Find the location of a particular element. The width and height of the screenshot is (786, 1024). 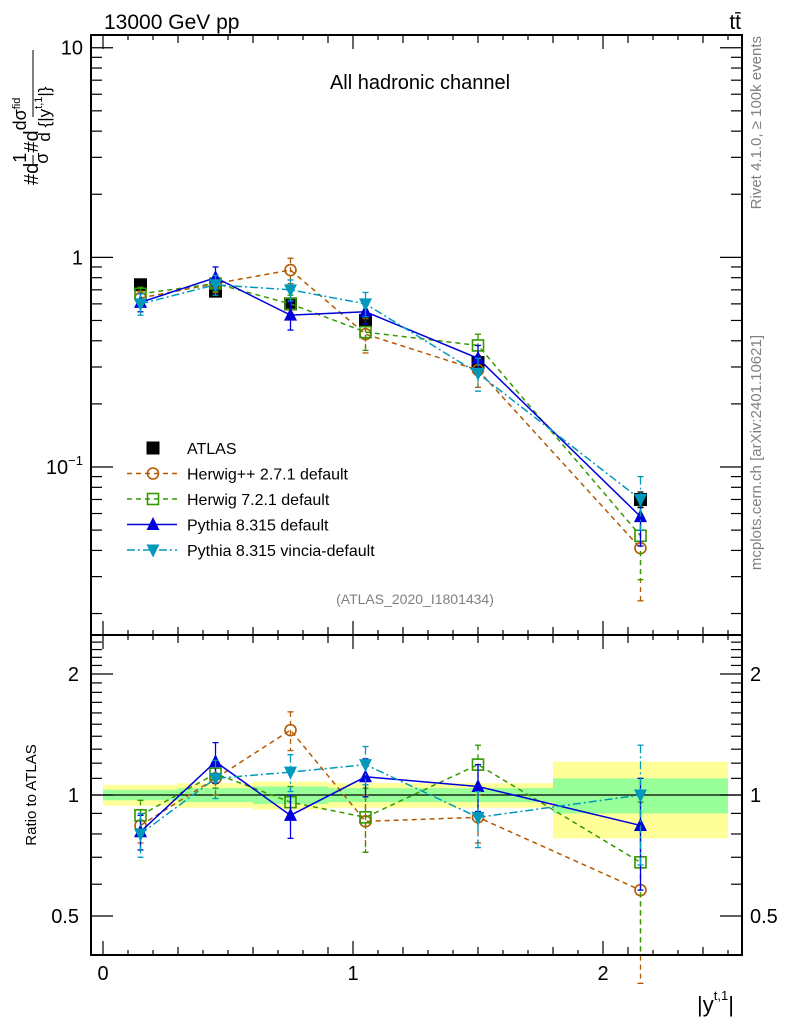

svg-text: |yt,1| is located at coordinates (715, 1002).